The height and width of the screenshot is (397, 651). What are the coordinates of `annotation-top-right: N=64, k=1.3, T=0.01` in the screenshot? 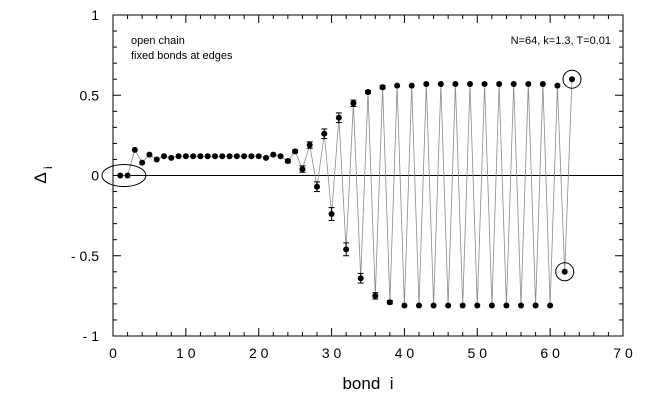 It's located at (561, 41).